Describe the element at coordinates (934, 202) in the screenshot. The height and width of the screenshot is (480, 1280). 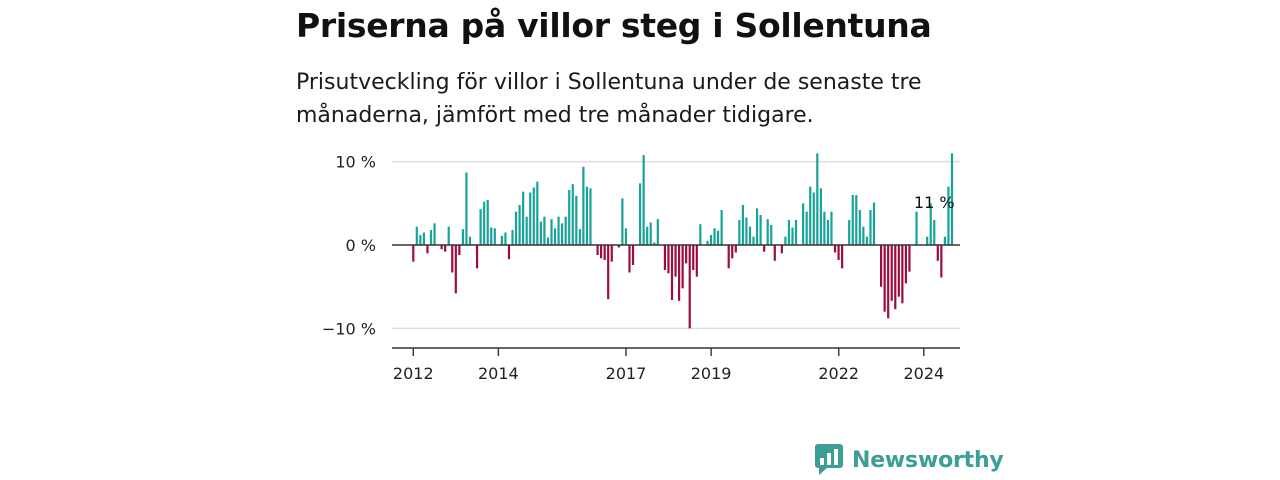
I see `last-value-annotation: 11 %` at that location.